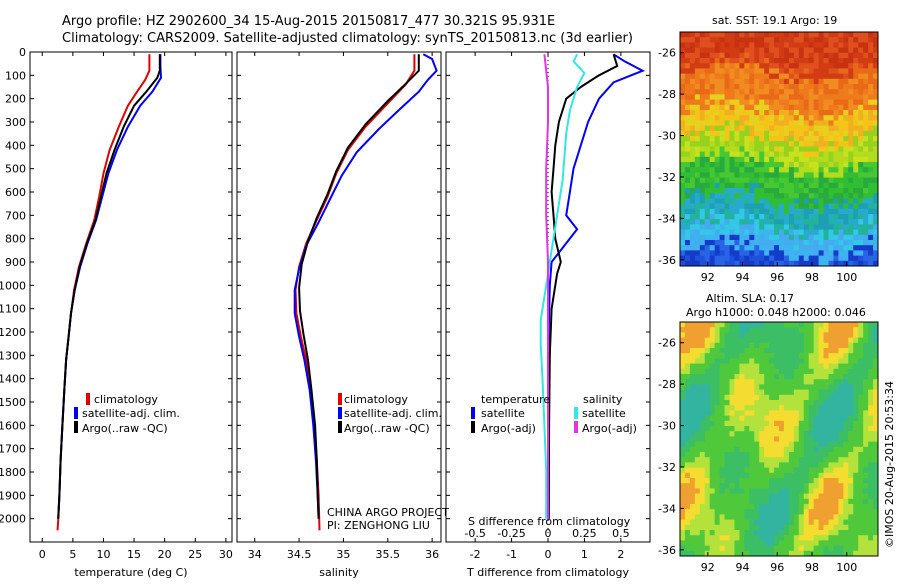 The image size is (900, 584). Describe the element at coordinates (667, 426) in the screenshot. I see `y-tick-label: -30` at that location.